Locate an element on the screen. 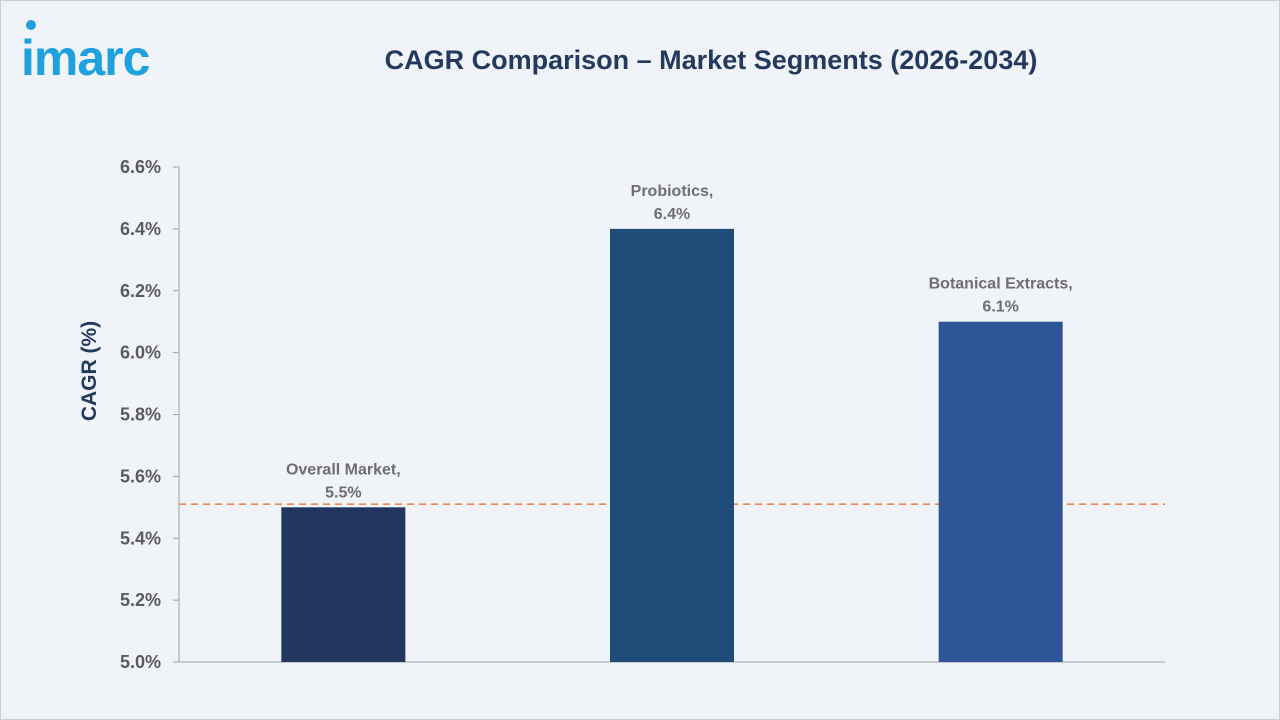 This screenshot has height=720, width=1280. y-tick-label: 6.6% is located at coordinates (140, 167).